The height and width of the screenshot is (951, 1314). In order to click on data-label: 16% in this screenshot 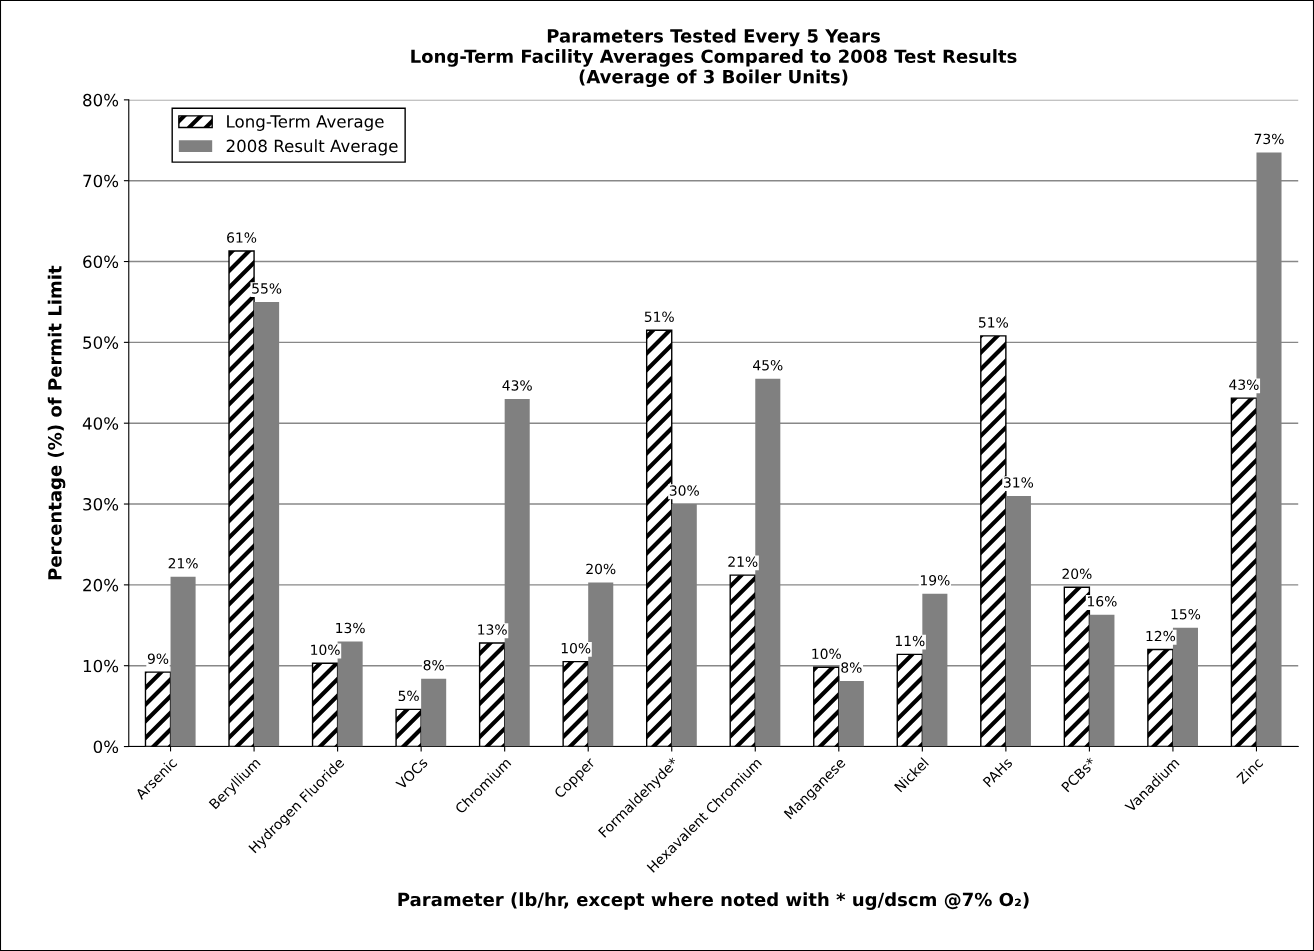, I will do `click(1102, 601)`.